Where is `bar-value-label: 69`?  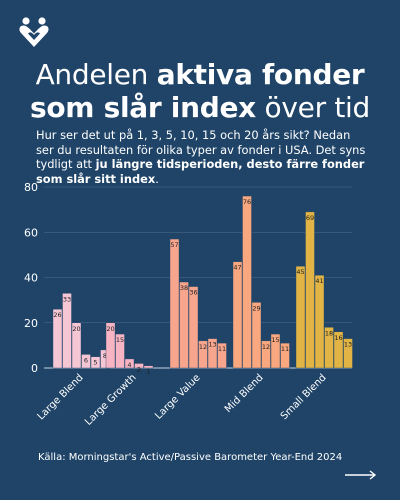 bar-value-label: 69 is located at coordinates (310, 218).